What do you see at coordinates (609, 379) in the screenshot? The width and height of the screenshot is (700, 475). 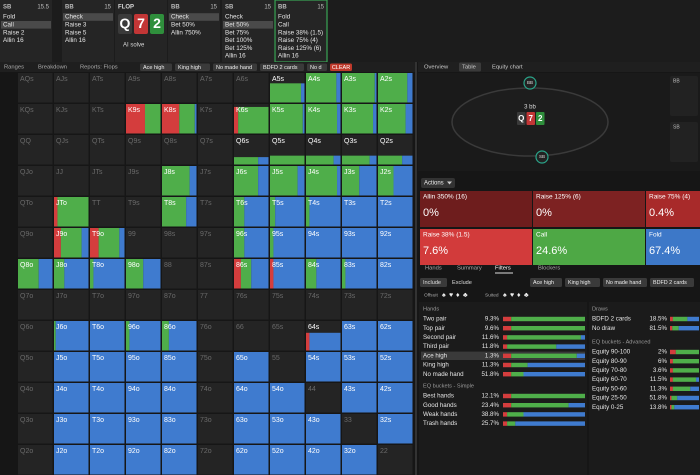 I see `row-label: Equity 60-70` at bounding box center [609, 379].